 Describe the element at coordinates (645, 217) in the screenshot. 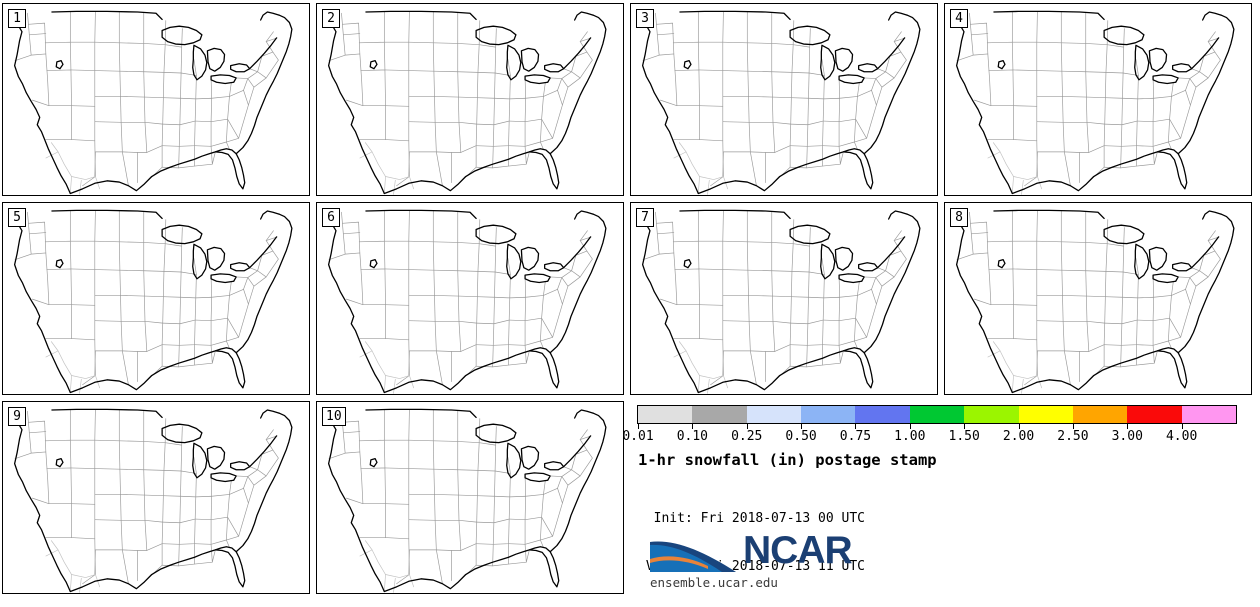

I see `panel-number-label: 7` at that location.